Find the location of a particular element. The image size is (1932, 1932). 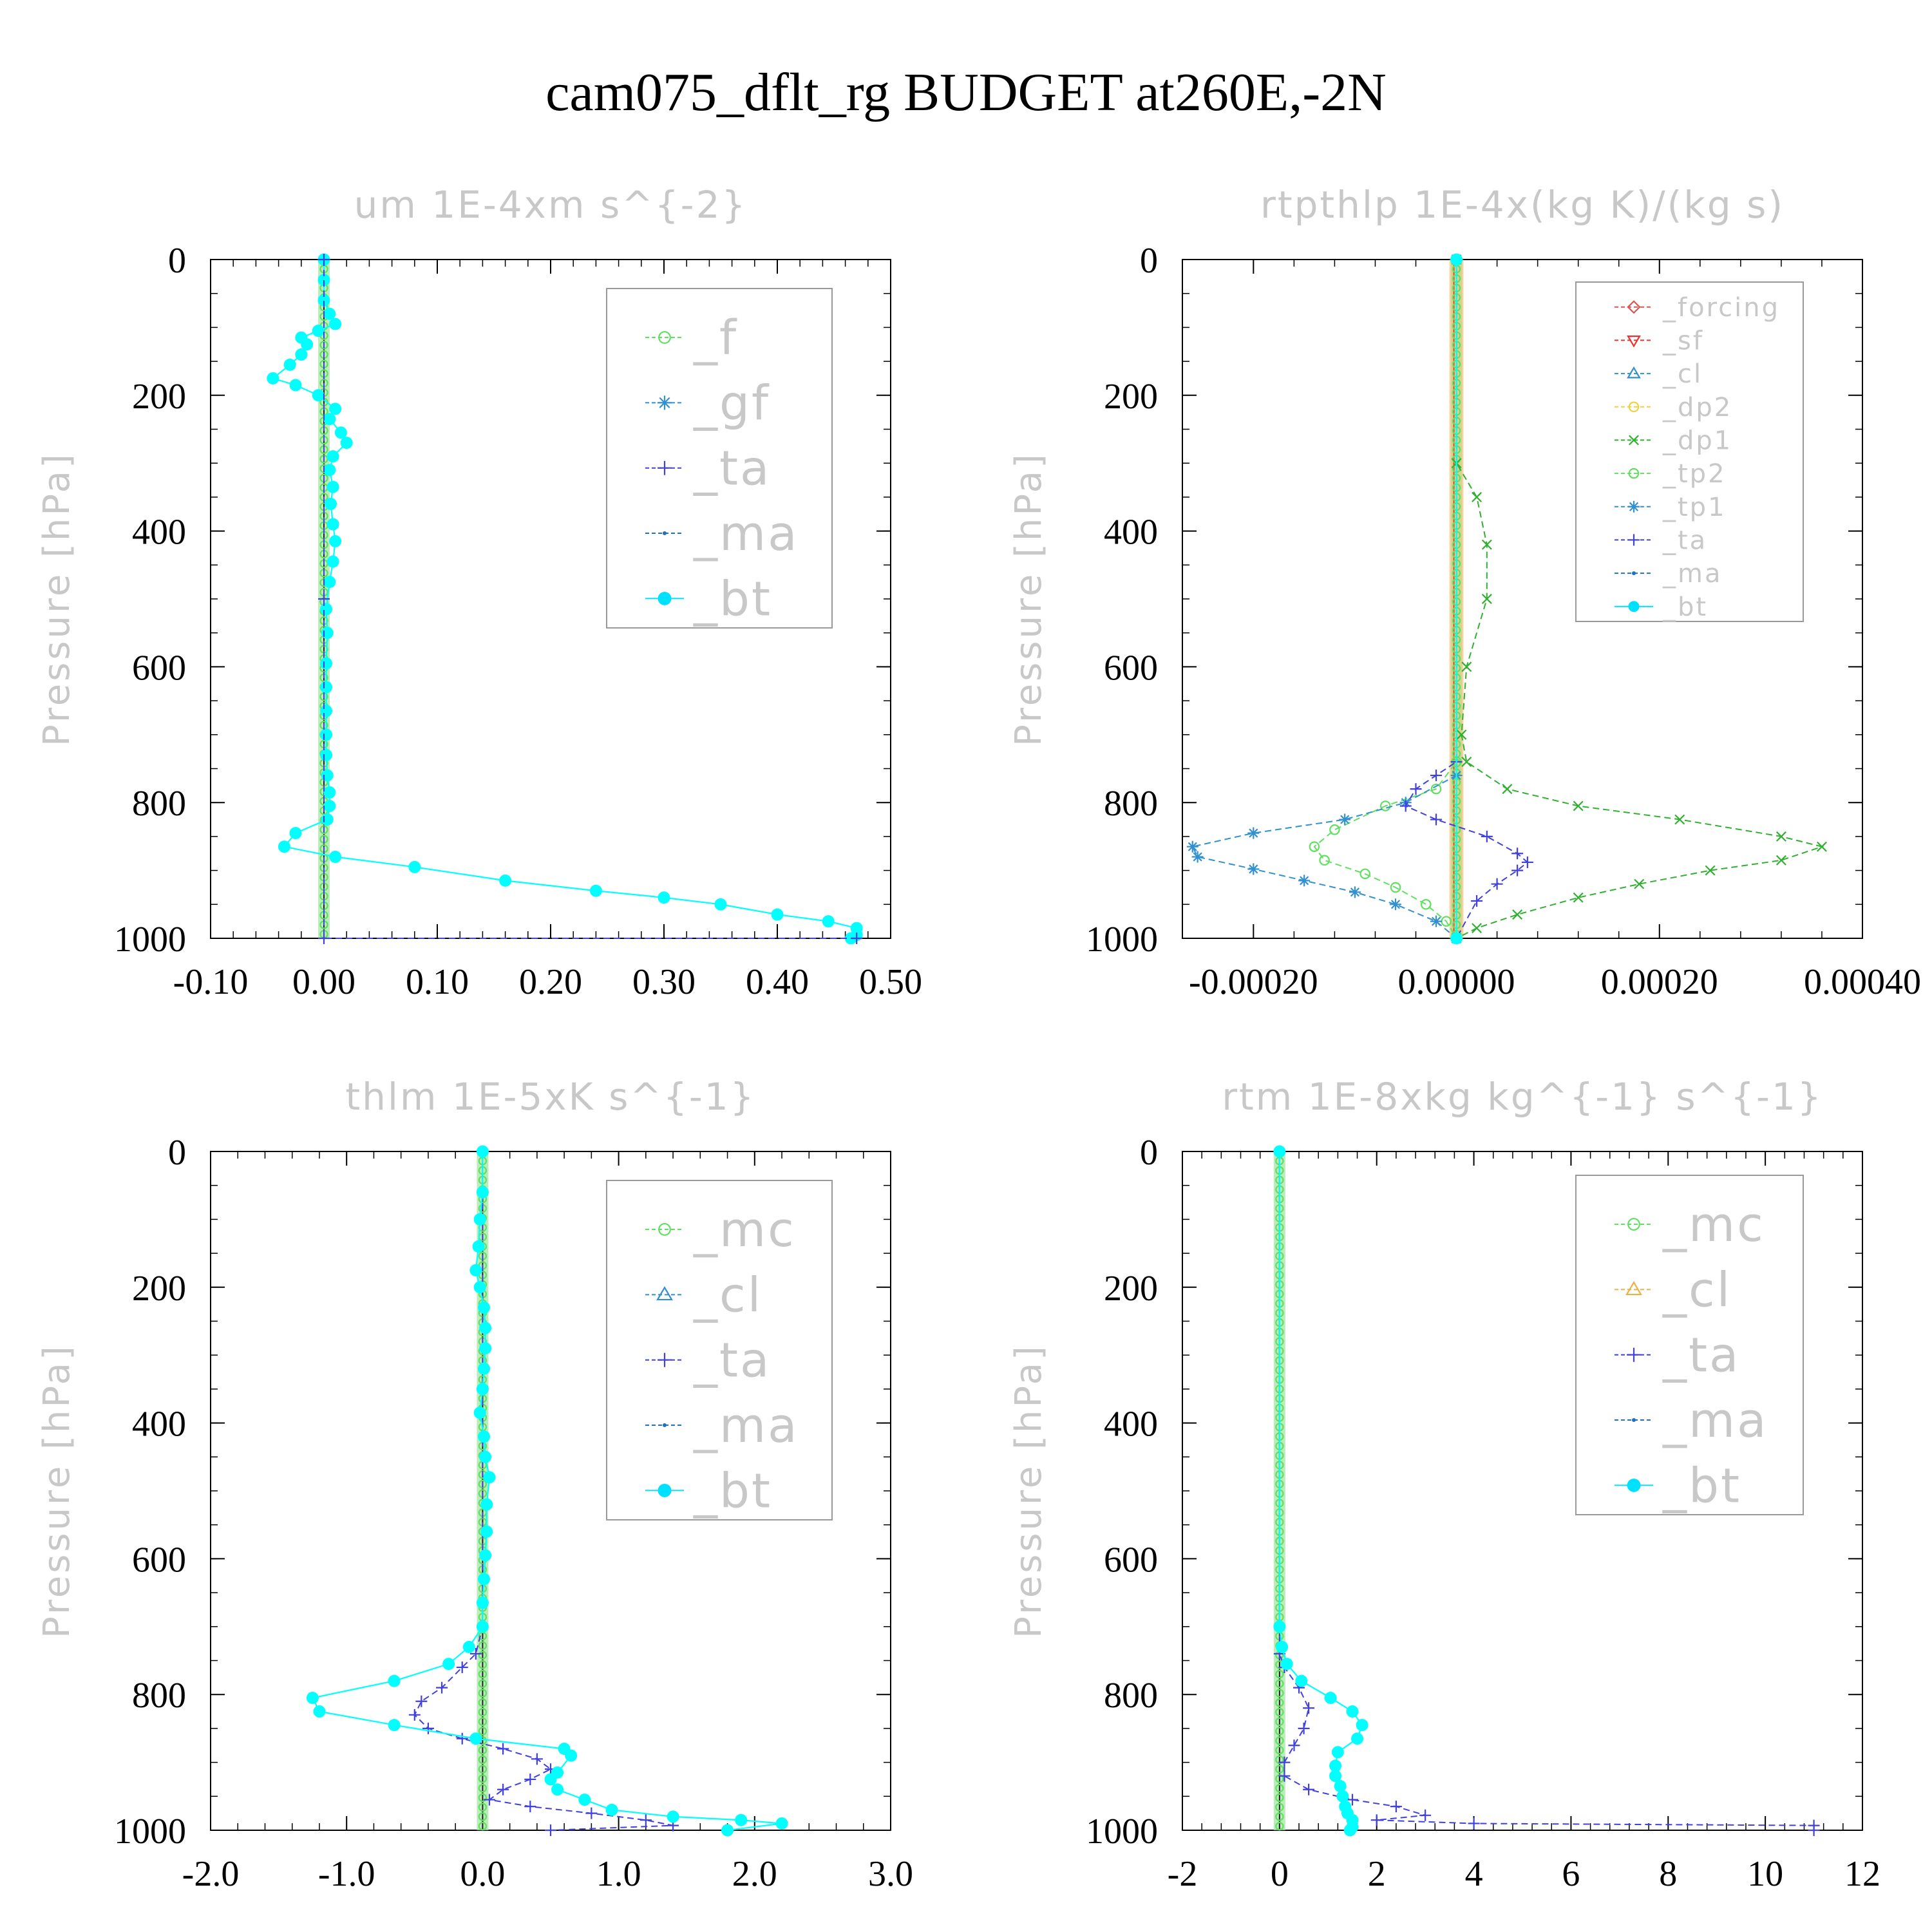

figure-title: cam075_dflt_rg BUDGET at260E,-2N is located at coordinates (966, 92).